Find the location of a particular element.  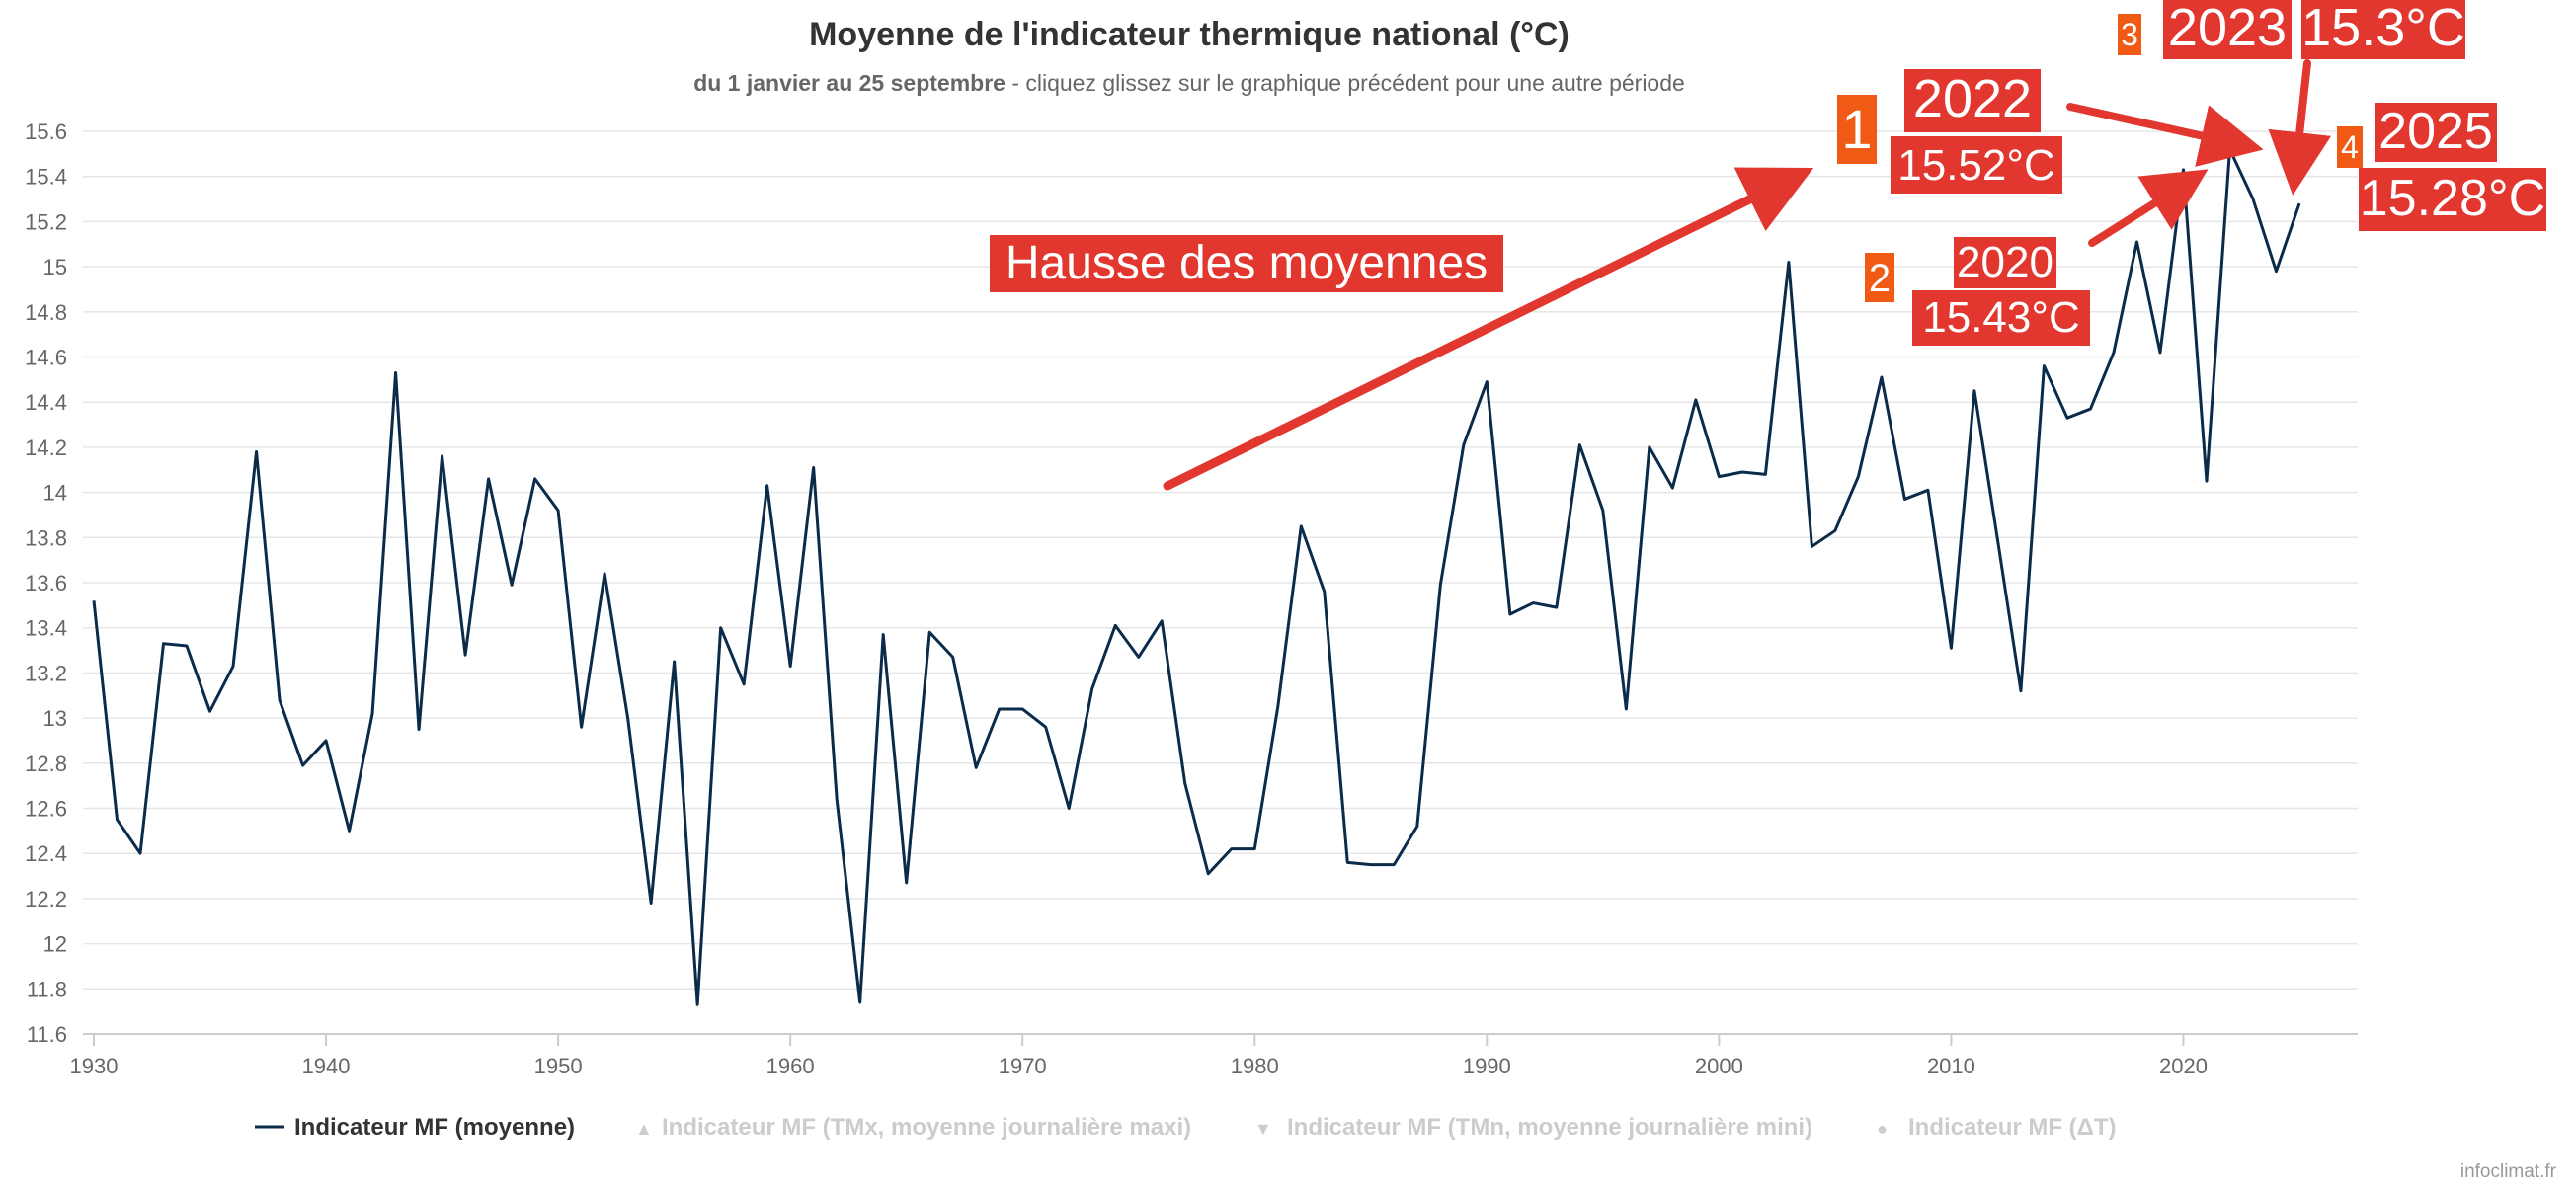

credit-label: infoclimat.fr is located at coordinates (2508, 1171).